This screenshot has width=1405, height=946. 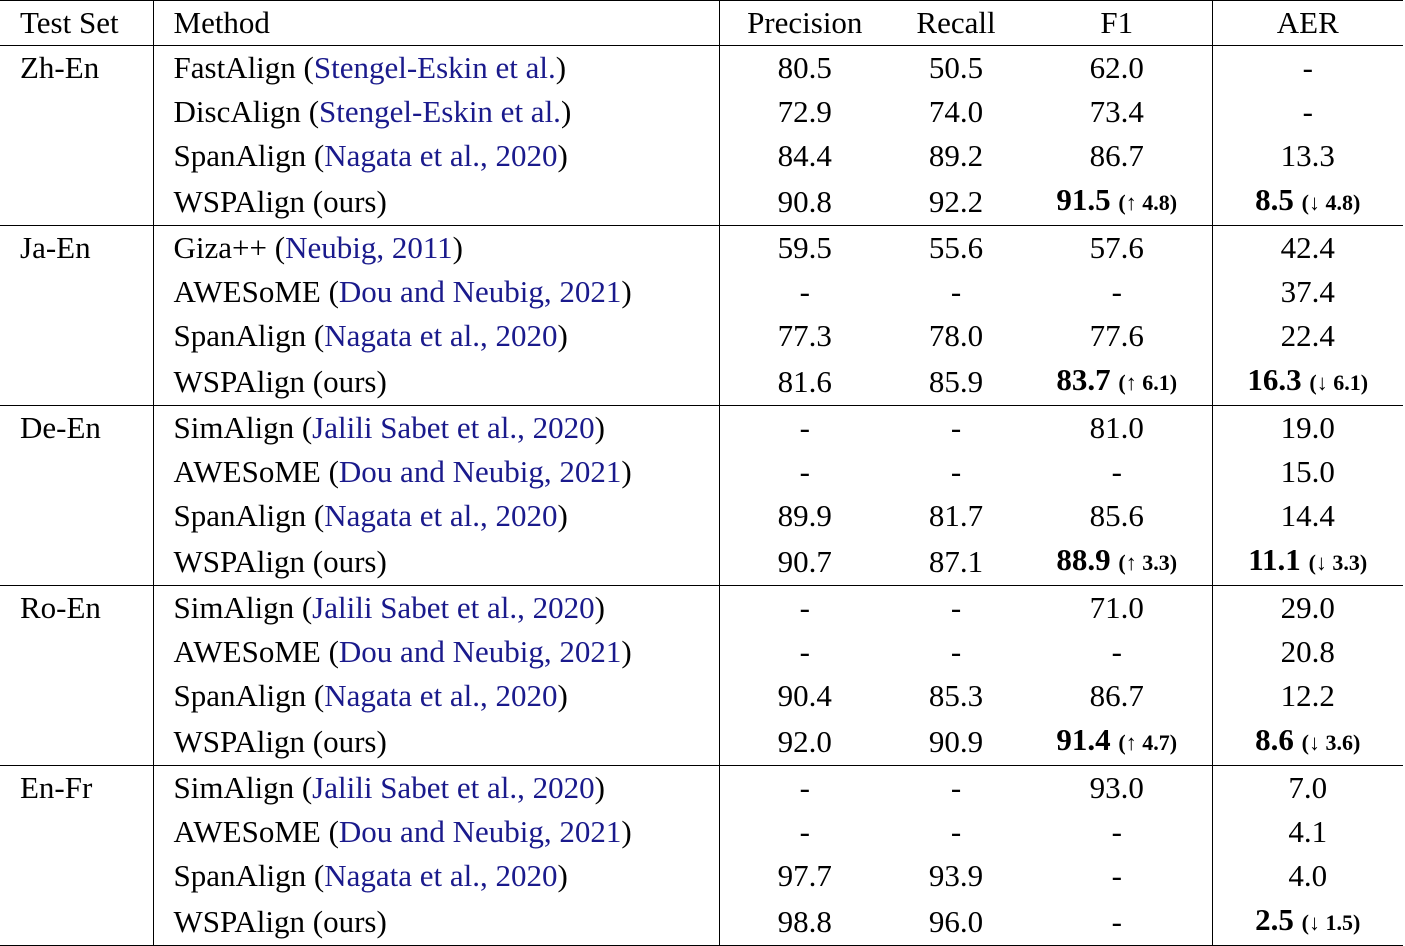 I want to click on recall-cell: 90.9, so click(x=956, y=741).